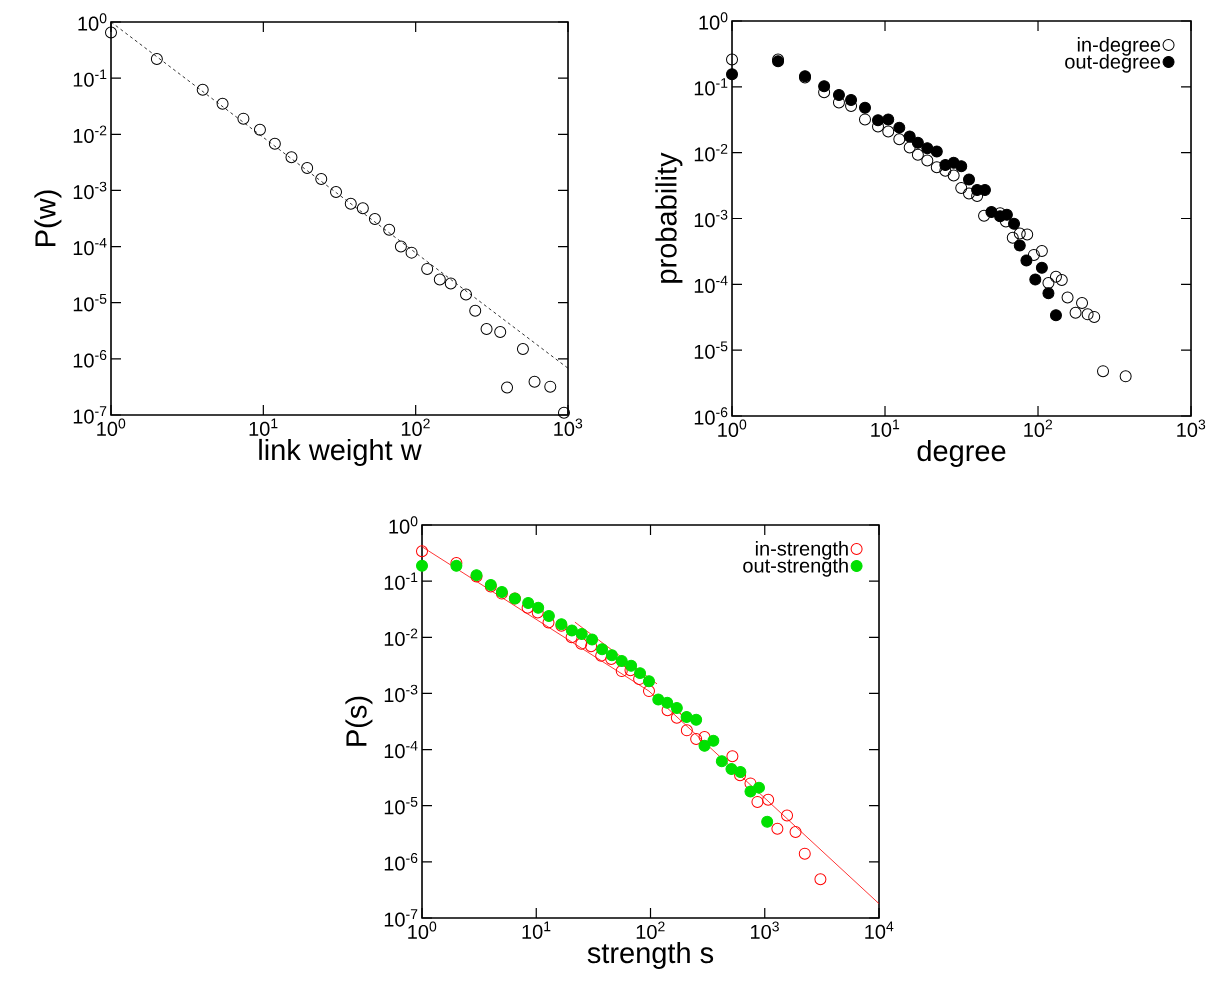  What do you see at coordinates (1113, 63) in the screenshot?
I see `legend-label: out-degree` at bounding box center [1113, 63].